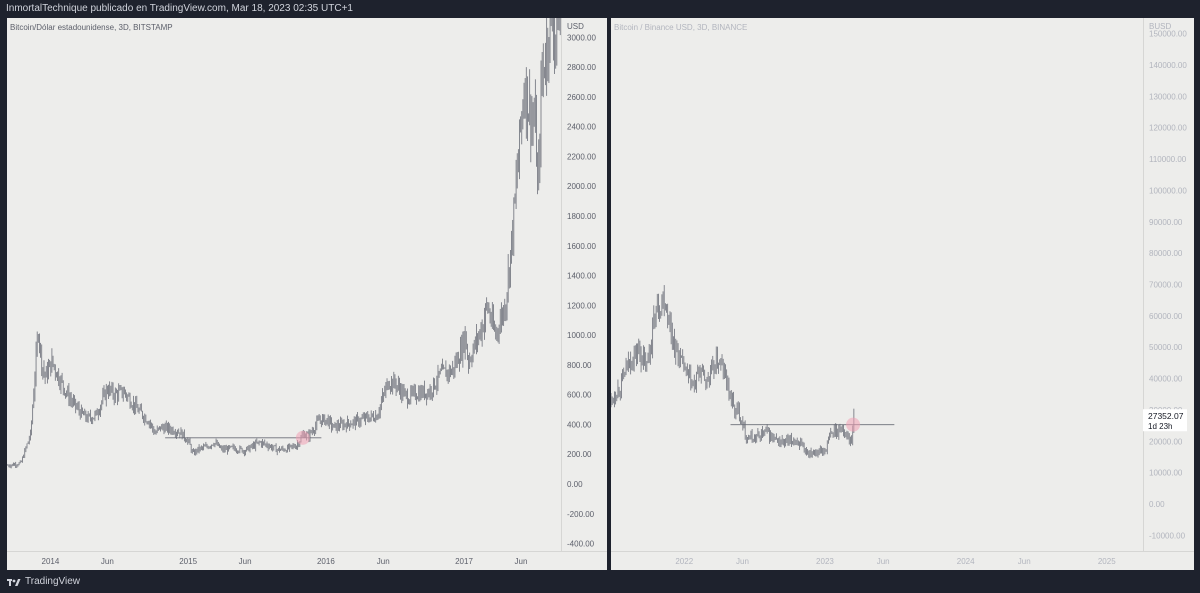 The width and height of the screenshot is (1200, 593). I want to click on price-tick-label: 150000.00, so click(1168, 34).